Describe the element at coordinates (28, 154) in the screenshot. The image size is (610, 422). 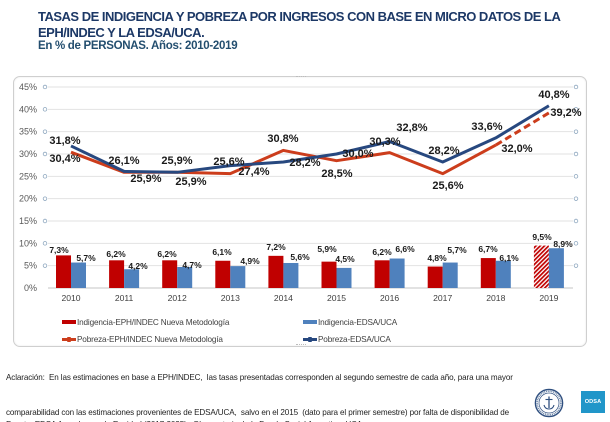
I see `y-tick-label: 30%` at that location.